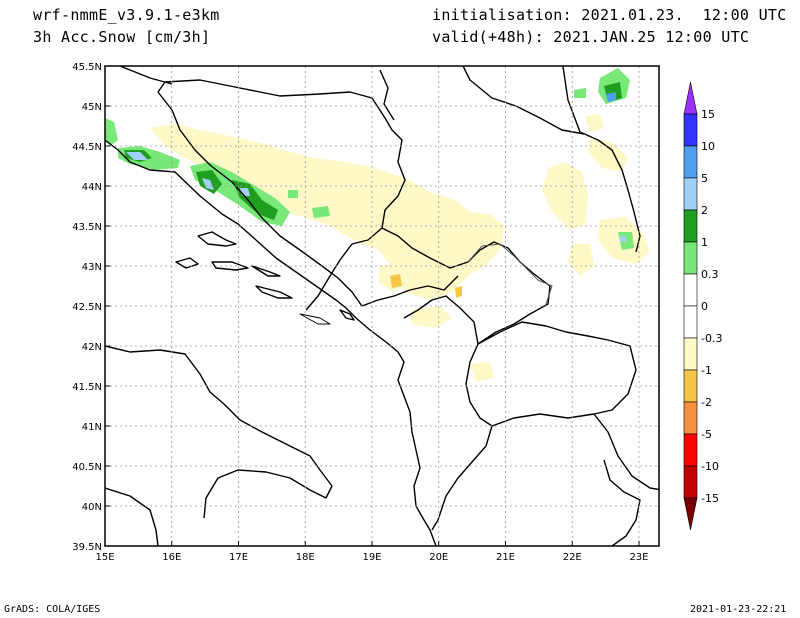 The width and height of the screenshot is (800, 618). What do you see at coordinates (92, 267) in the screenshot?
I see `y-tick-label: 43N` at bounding box center [92, 267].